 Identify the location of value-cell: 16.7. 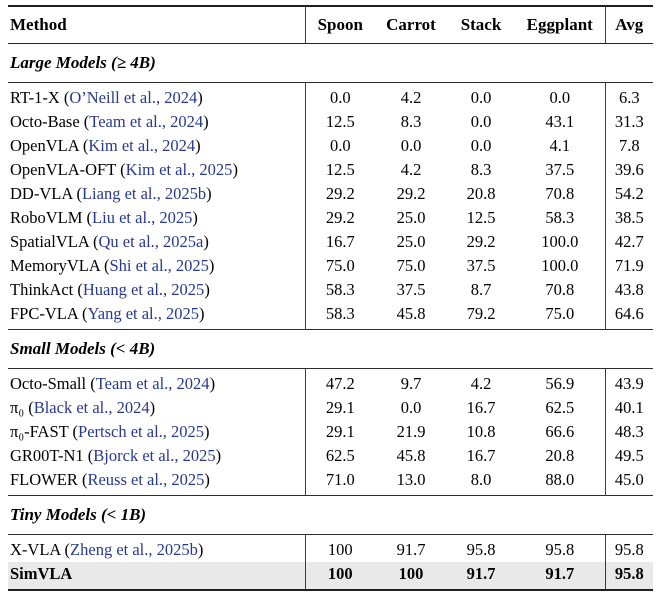
(481, 455).